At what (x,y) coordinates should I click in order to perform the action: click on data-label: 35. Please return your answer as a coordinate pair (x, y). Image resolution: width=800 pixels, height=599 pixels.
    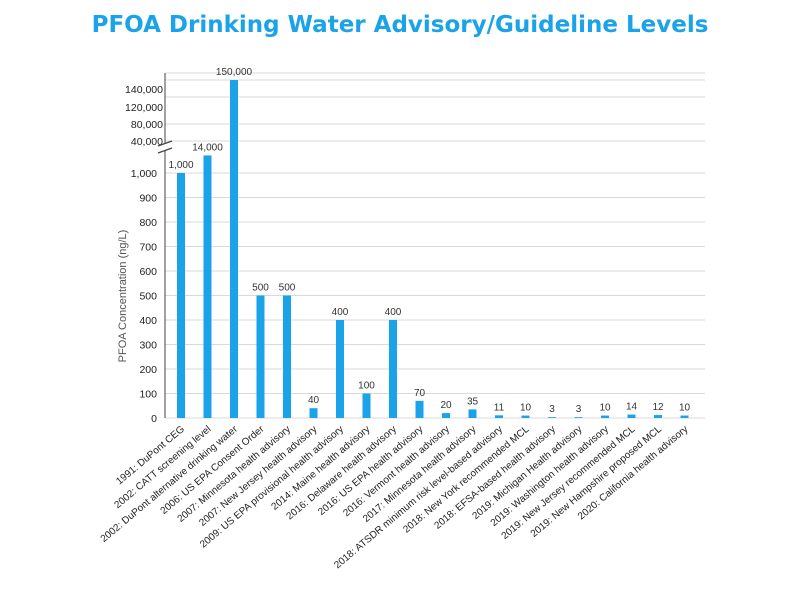
    Looking at the image, I should click on (473, 401).